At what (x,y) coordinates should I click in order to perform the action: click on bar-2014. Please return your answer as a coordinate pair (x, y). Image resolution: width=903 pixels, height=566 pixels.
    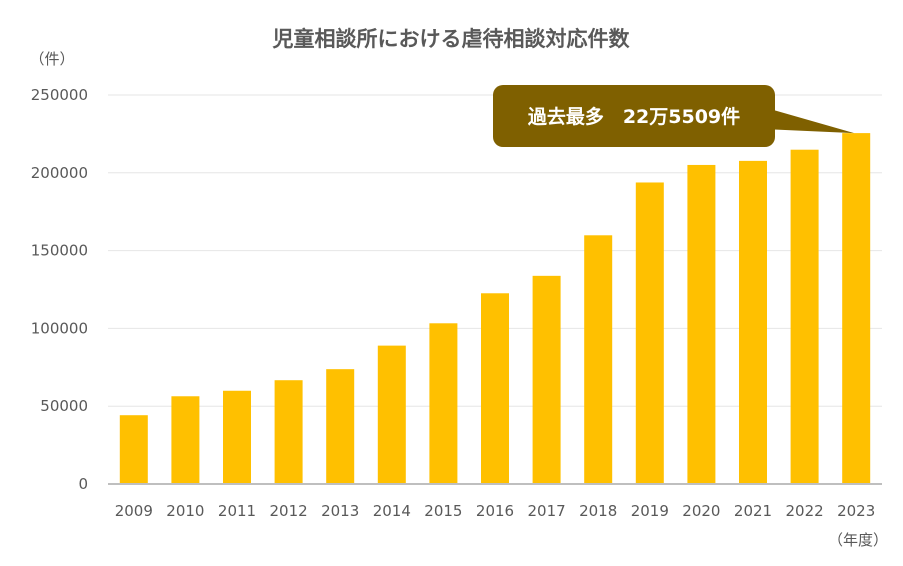
    Looking at the image, I should click on (391, 414).